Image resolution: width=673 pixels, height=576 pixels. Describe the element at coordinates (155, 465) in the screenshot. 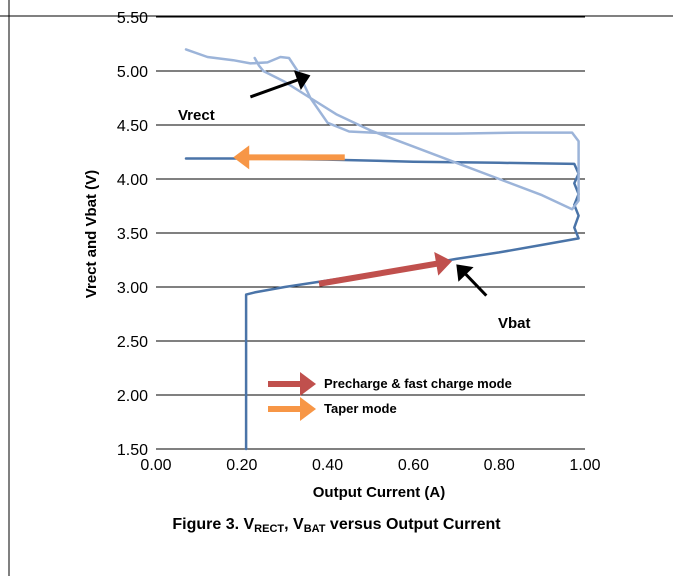

I see `x-tick-label: 0.00` at that location.